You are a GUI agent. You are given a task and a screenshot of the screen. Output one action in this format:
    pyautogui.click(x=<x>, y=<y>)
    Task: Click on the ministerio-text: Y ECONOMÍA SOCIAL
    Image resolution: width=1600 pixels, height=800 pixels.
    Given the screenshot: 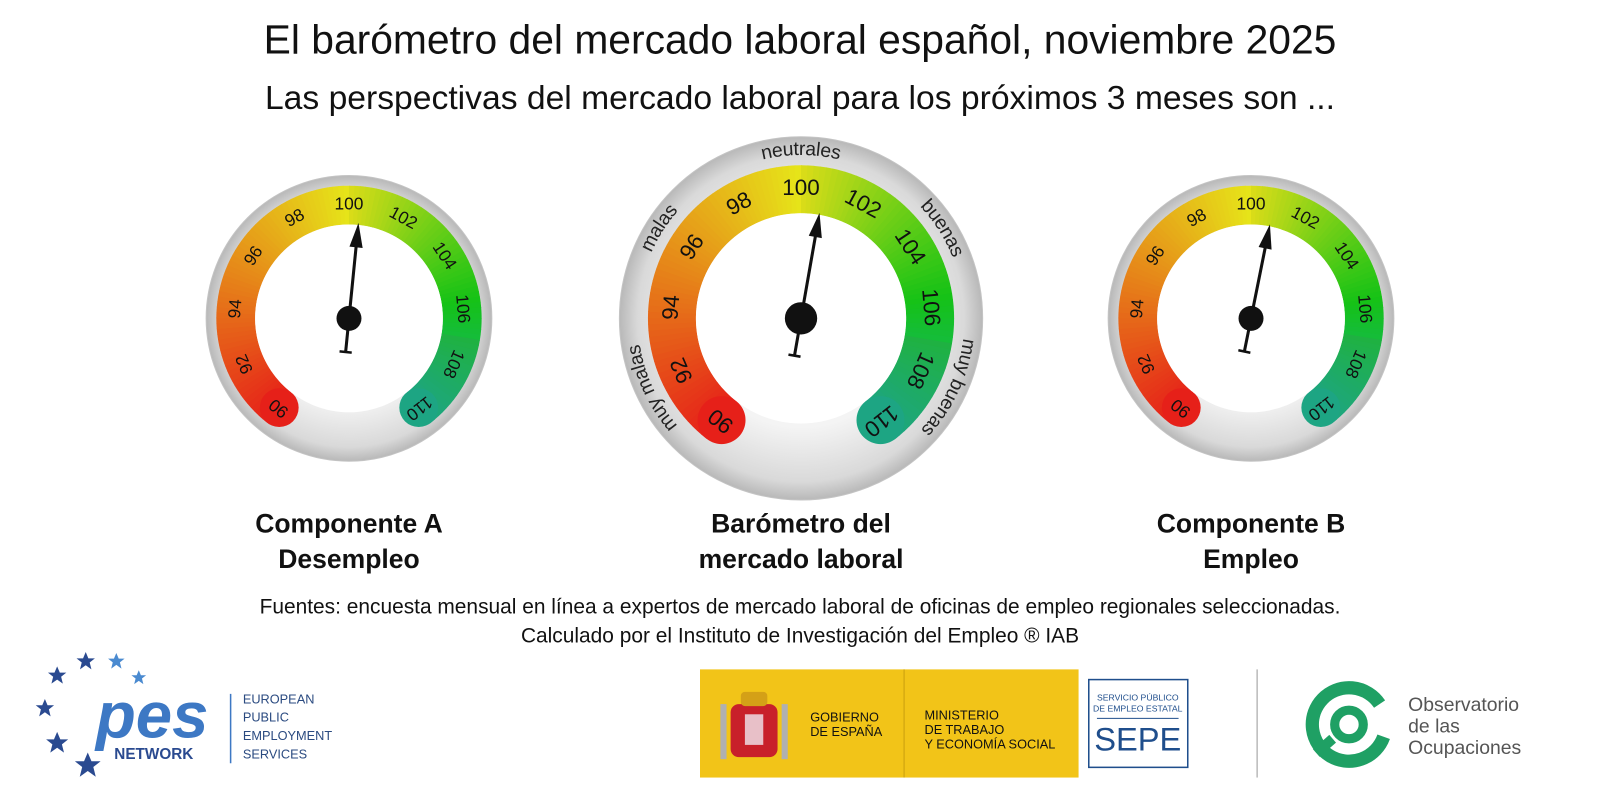 What is the action you would take?
    pyautogui.click(x=989, y=743)
    